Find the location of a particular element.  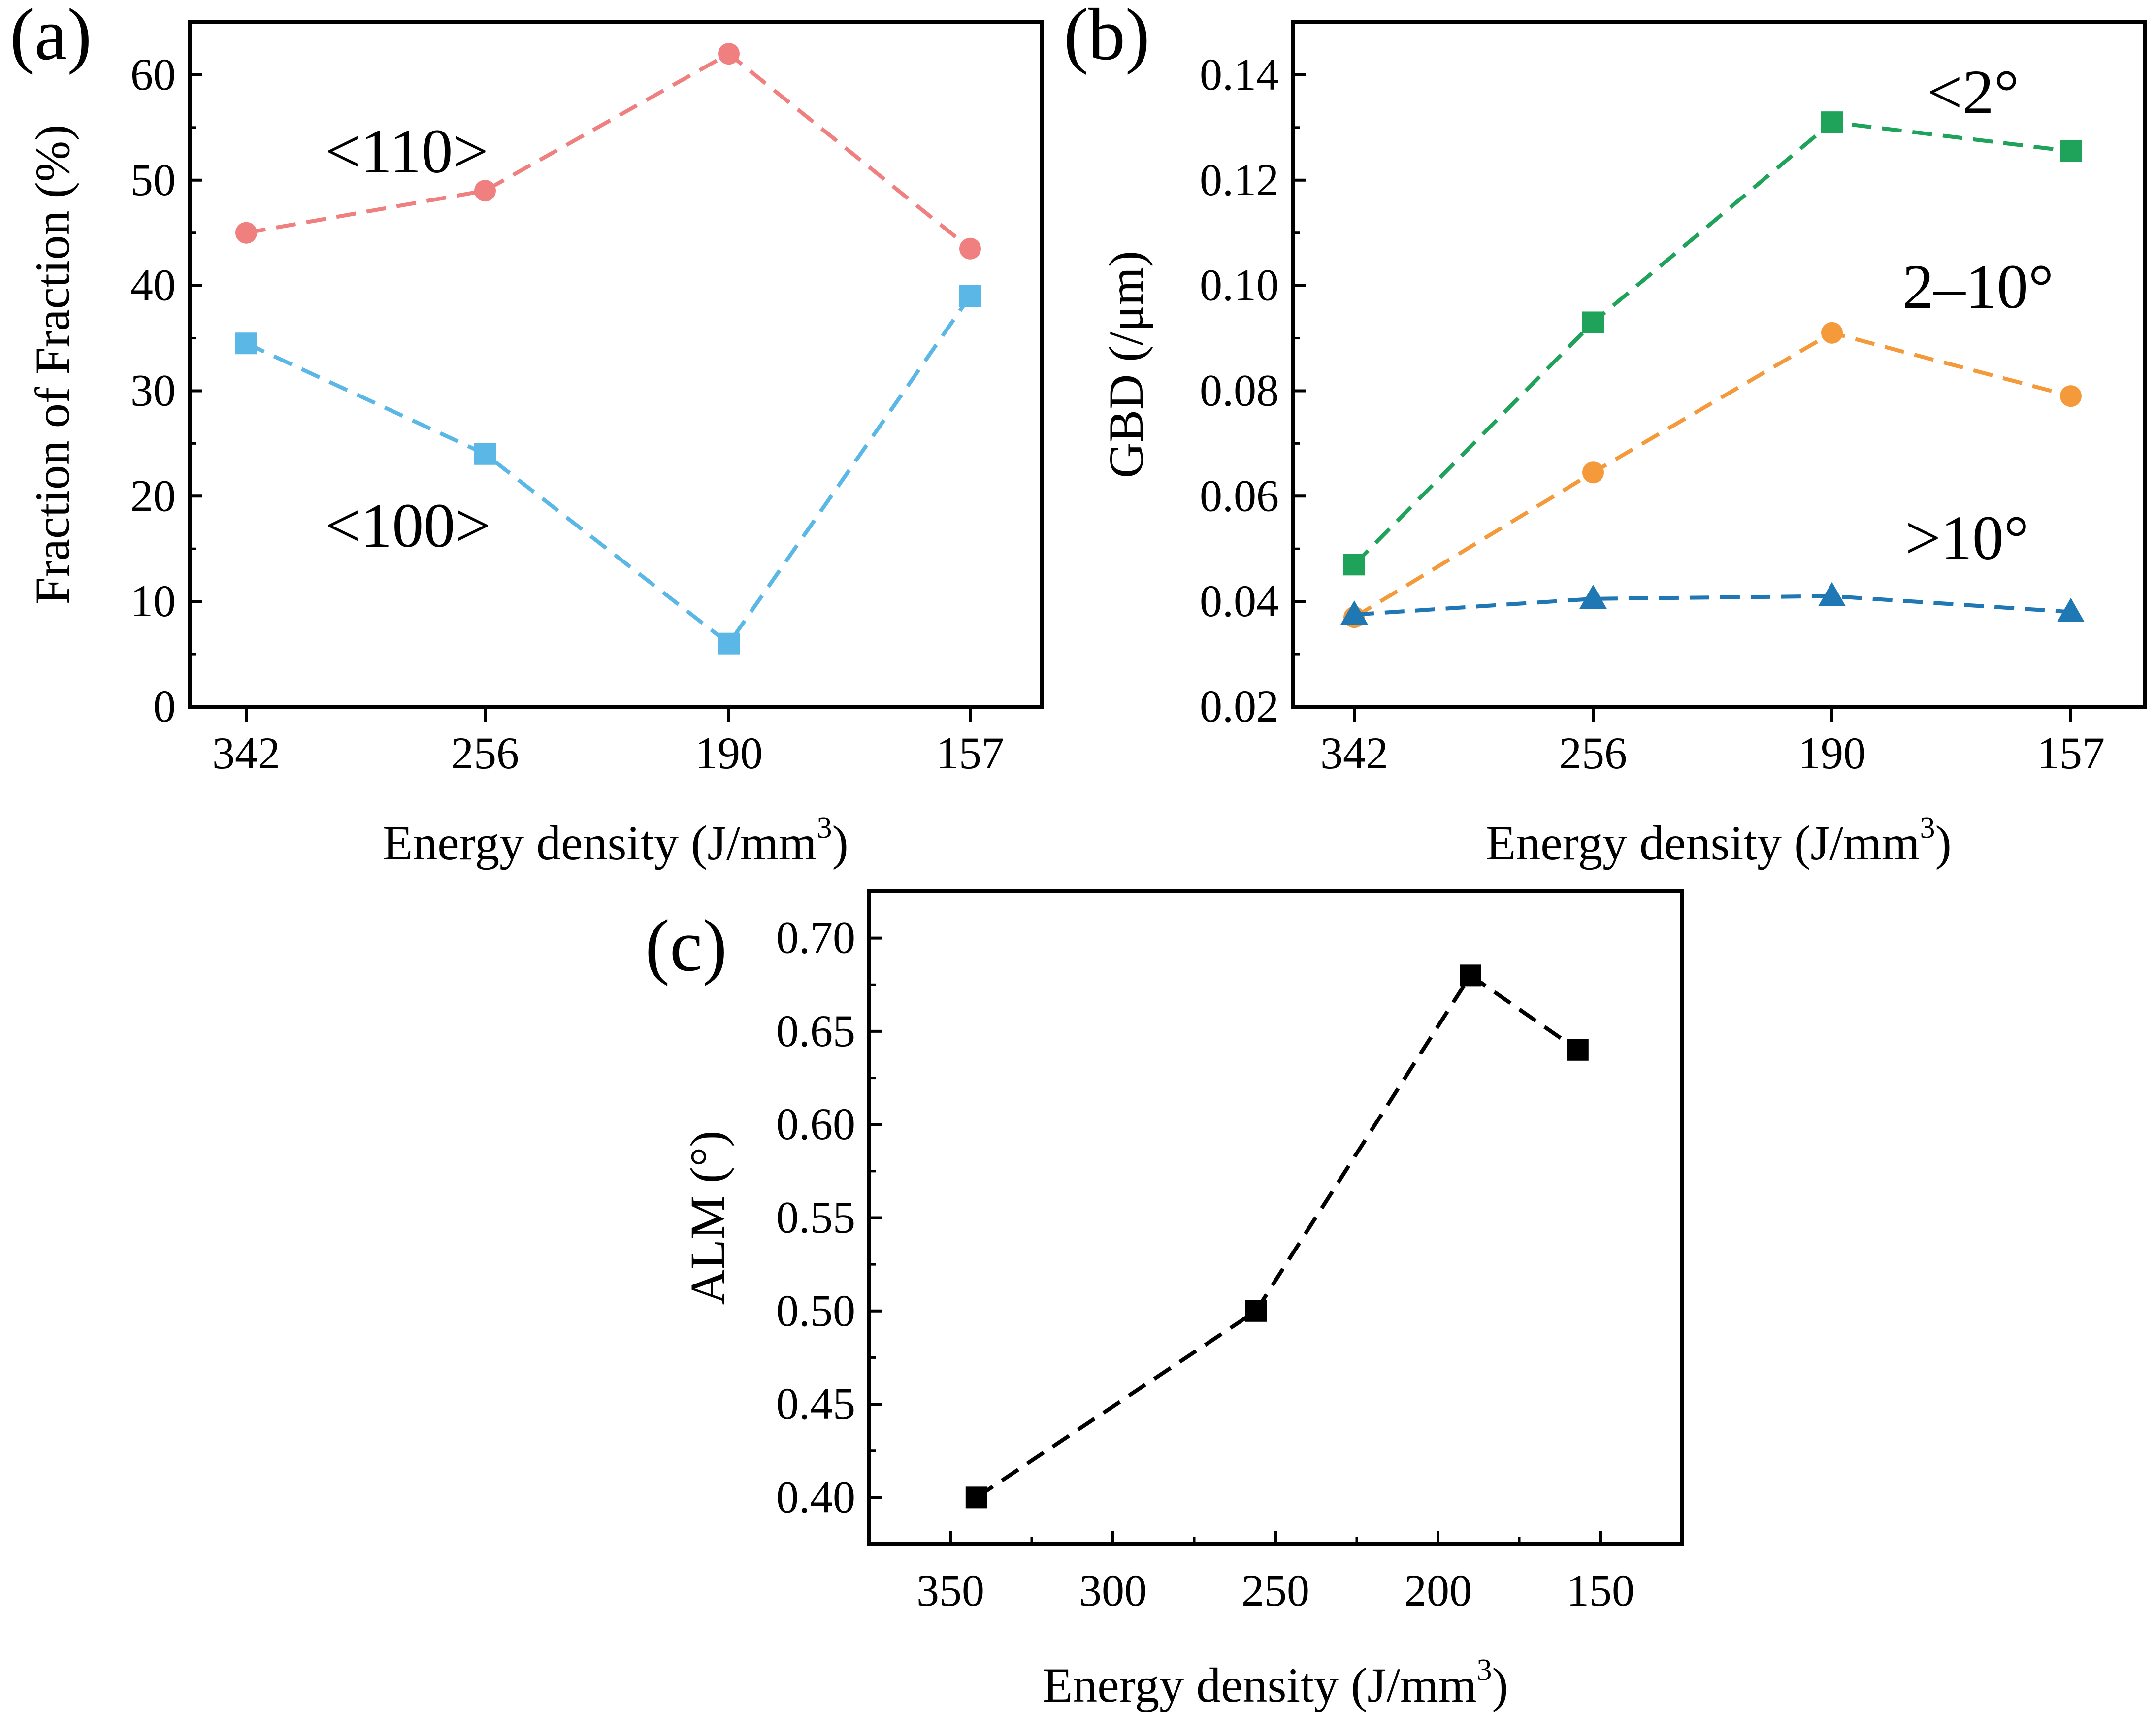

y-tick-label: 0.50 is located at coordinates (816, 1310).